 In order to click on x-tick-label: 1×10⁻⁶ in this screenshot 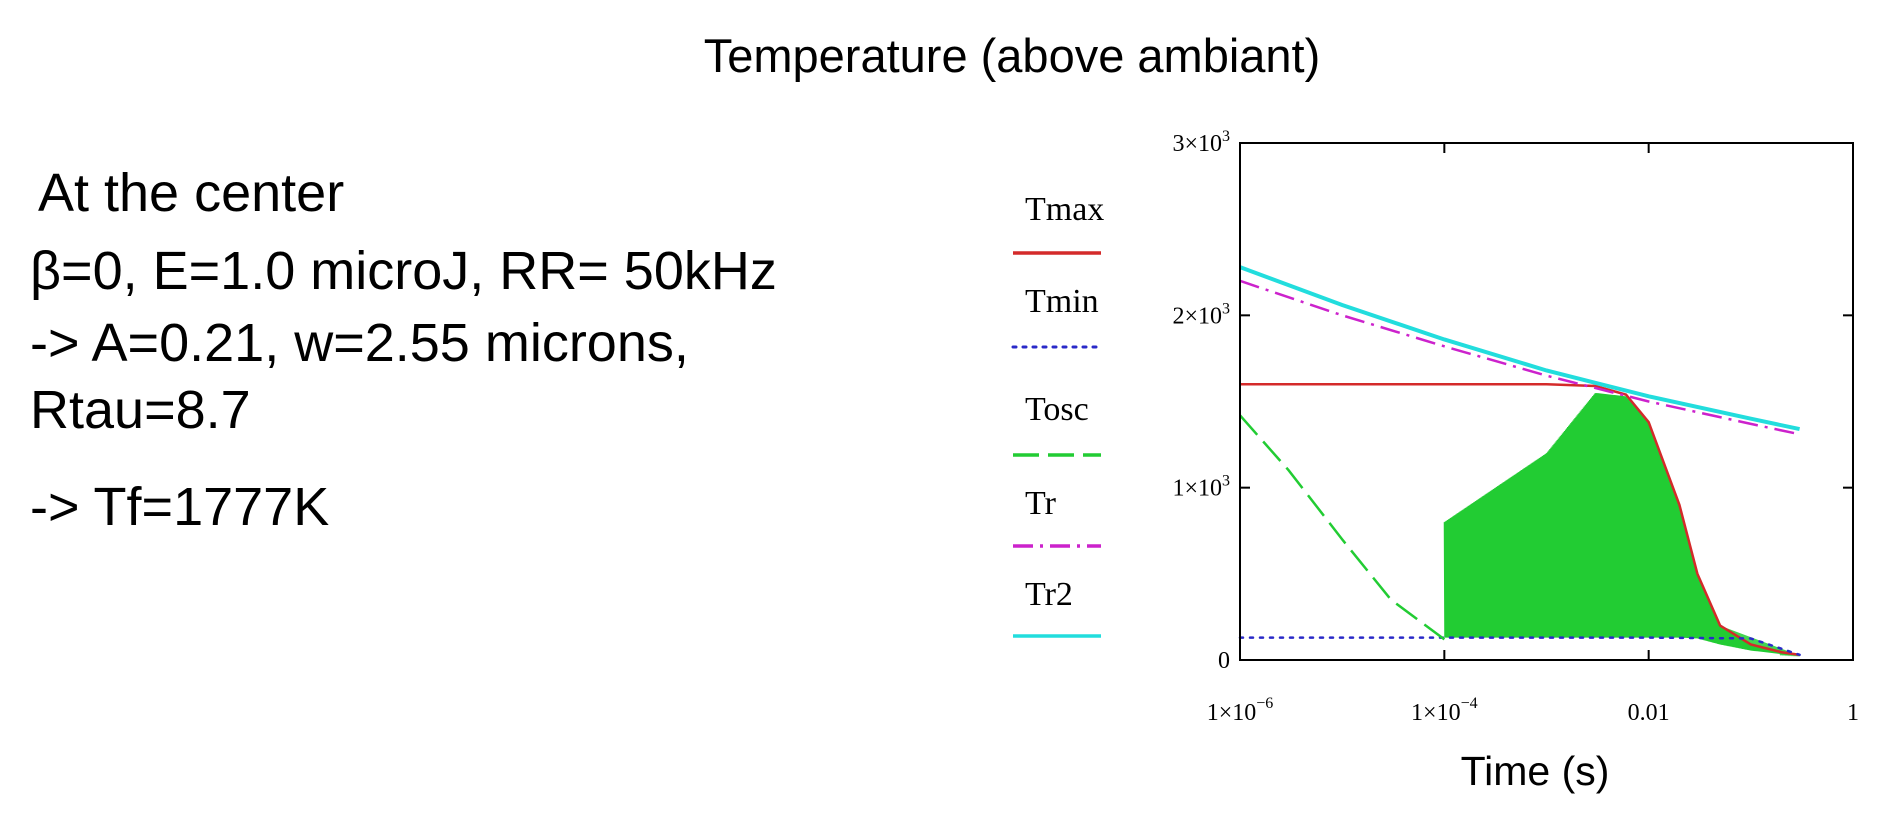, I will do `click(1240, 710)`.